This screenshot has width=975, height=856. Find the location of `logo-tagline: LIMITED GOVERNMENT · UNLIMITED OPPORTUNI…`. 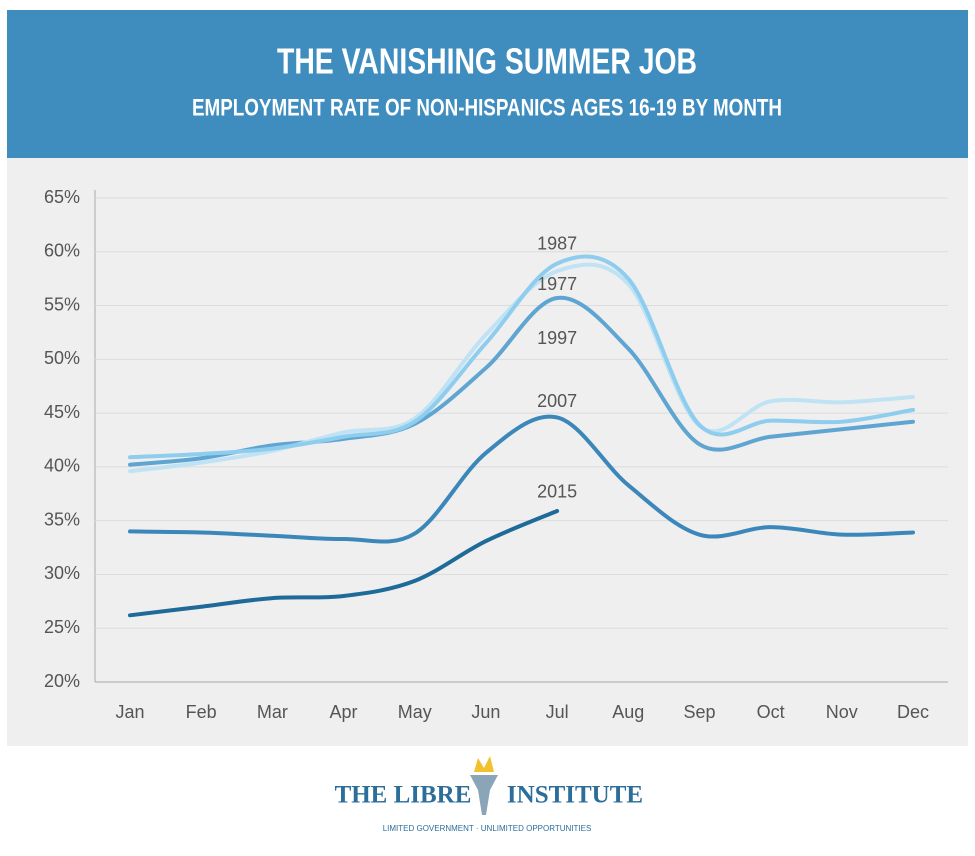

logo-tagline: LIMITED GOVERNMENT · UNLIMITED OPPORTUNI… is located at coordinates (487, 828).